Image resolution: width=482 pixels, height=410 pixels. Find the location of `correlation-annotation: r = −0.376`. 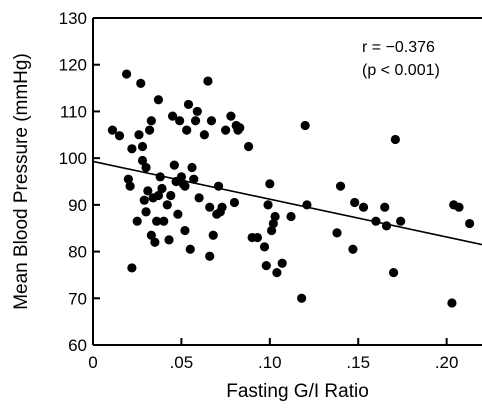

correlation-annotation: r = −0.376 is located at coordinates (398, 47).